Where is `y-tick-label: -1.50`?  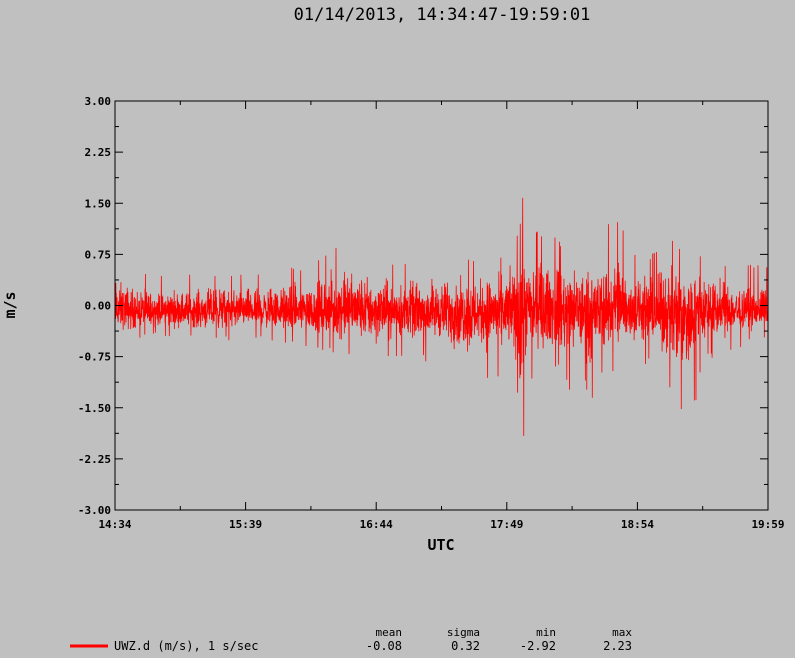
y-tick-label: -1.50 is located at coordinates (94, 408).